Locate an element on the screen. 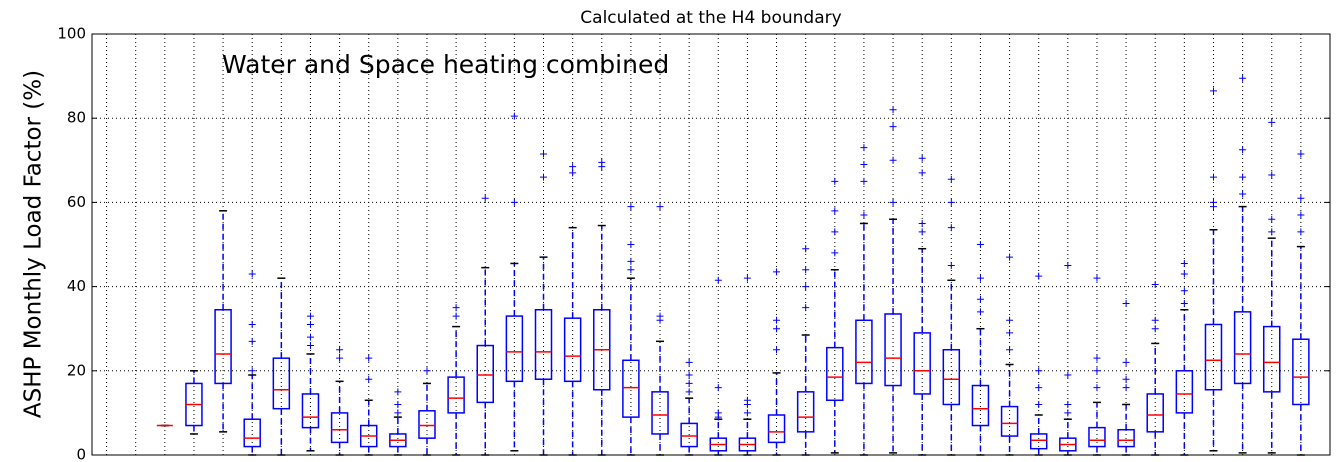 Image resolution: width=1342 pixels, height=462 pixels. y-tick-label: 80 is located at coordinates (76, 118).